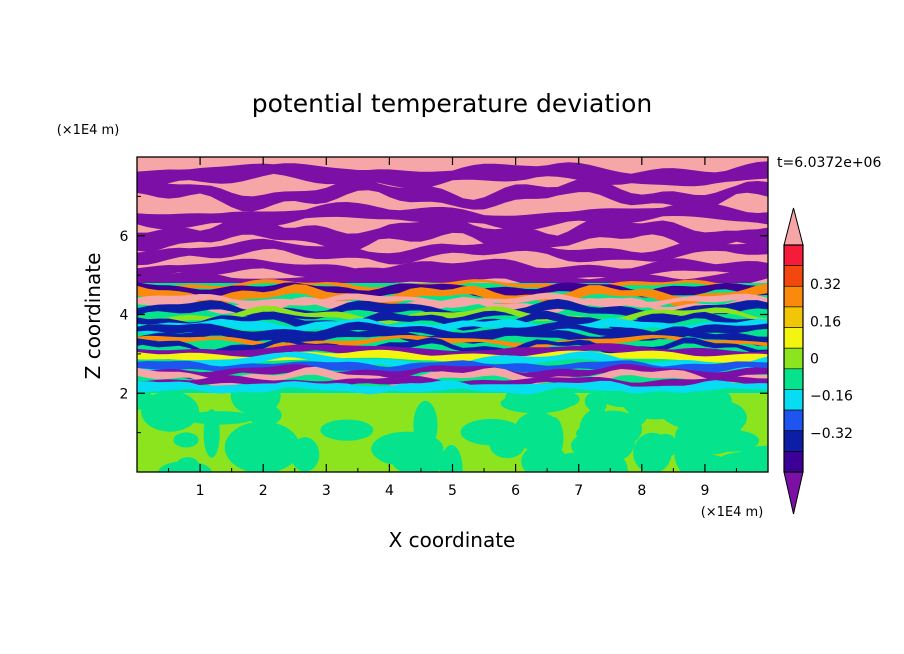 Image resolution: width=904 pixels, height=654 pixels. What do you see at coordinates (825, 285) in the screenshot?
I see `colorbar-label: 0.32` at bounding box center [825, 285].